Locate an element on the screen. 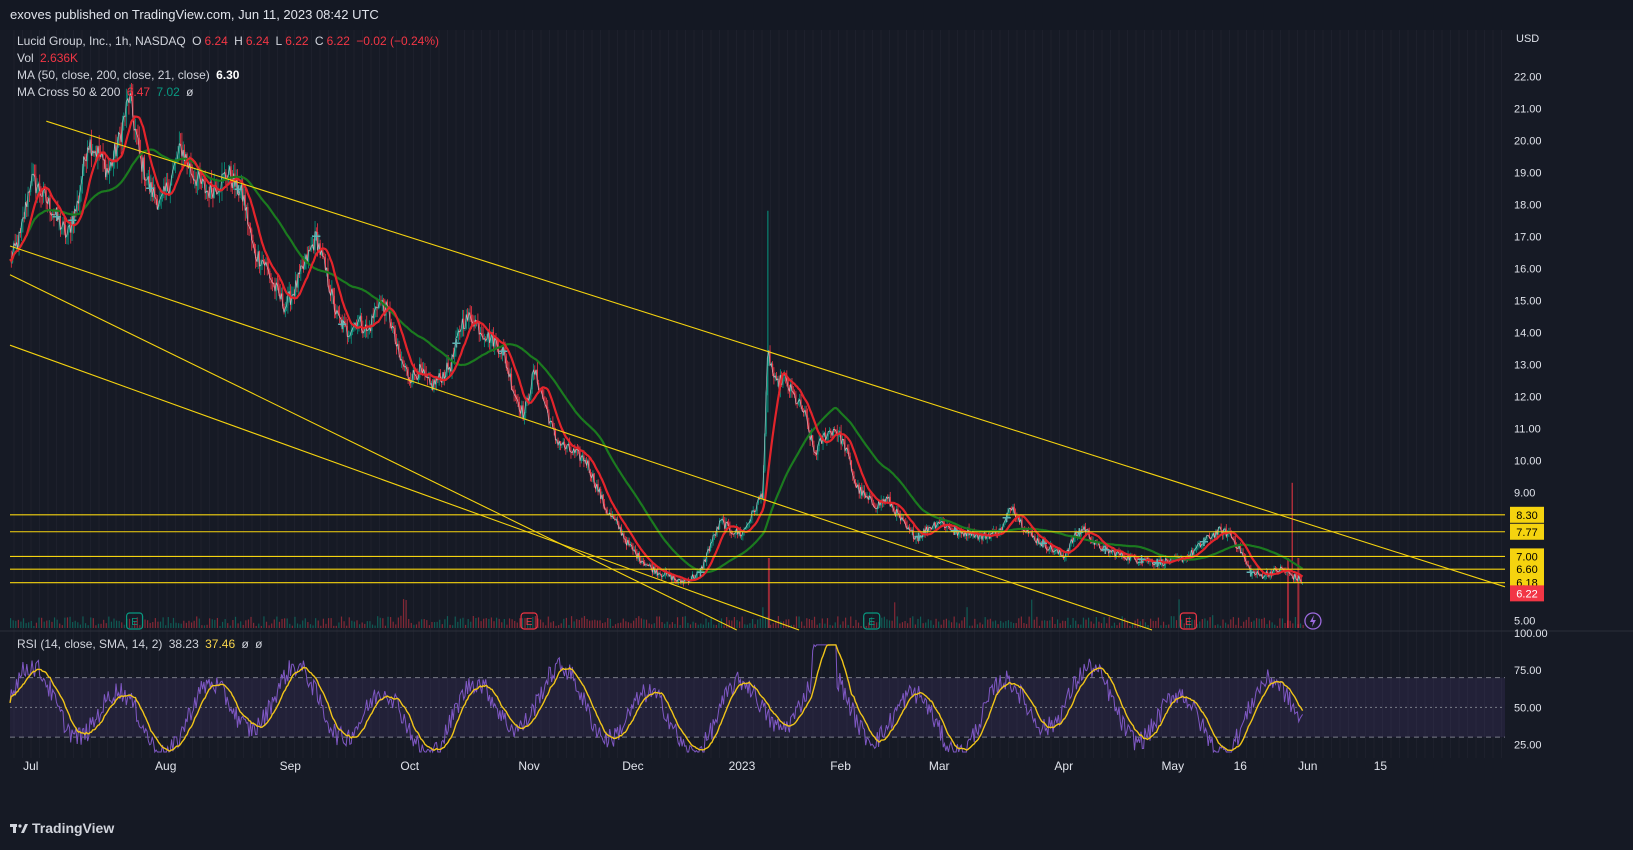  ma-label: MA (50, close, 200, close, 21, close) is located at coordinates (113, 75).